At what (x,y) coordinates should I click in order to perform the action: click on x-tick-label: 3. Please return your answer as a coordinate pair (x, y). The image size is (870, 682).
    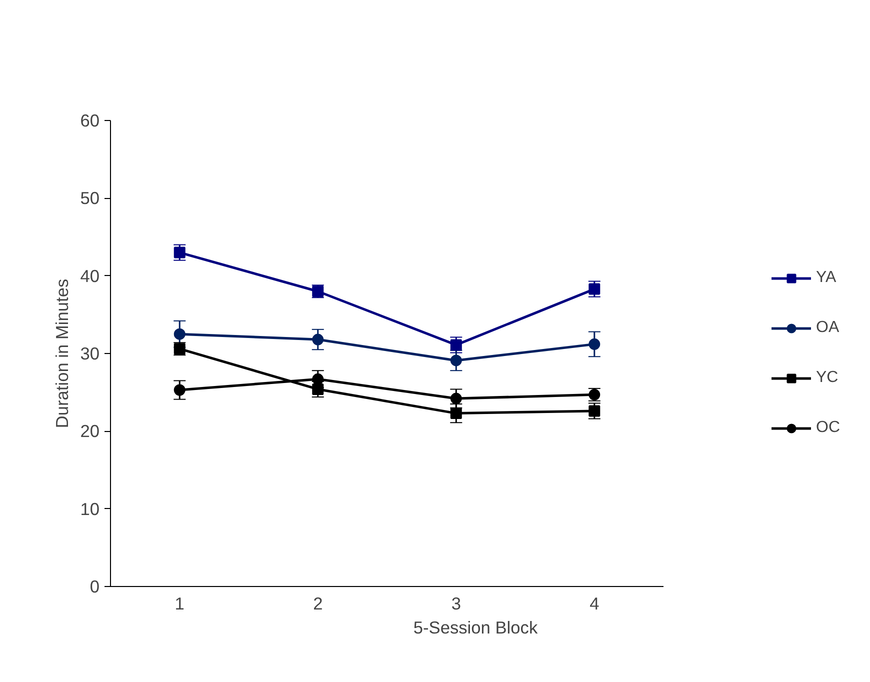
    Looking at the image, I should click on (456, 604).